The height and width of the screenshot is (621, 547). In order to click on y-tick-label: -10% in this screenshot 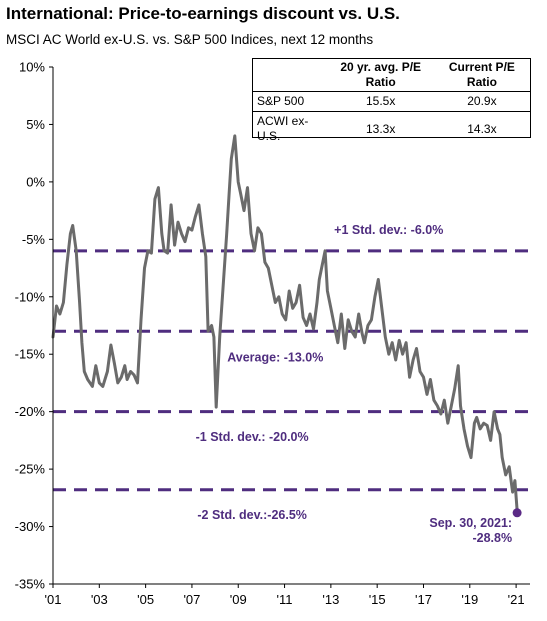, I will do `click(30, 296)`.